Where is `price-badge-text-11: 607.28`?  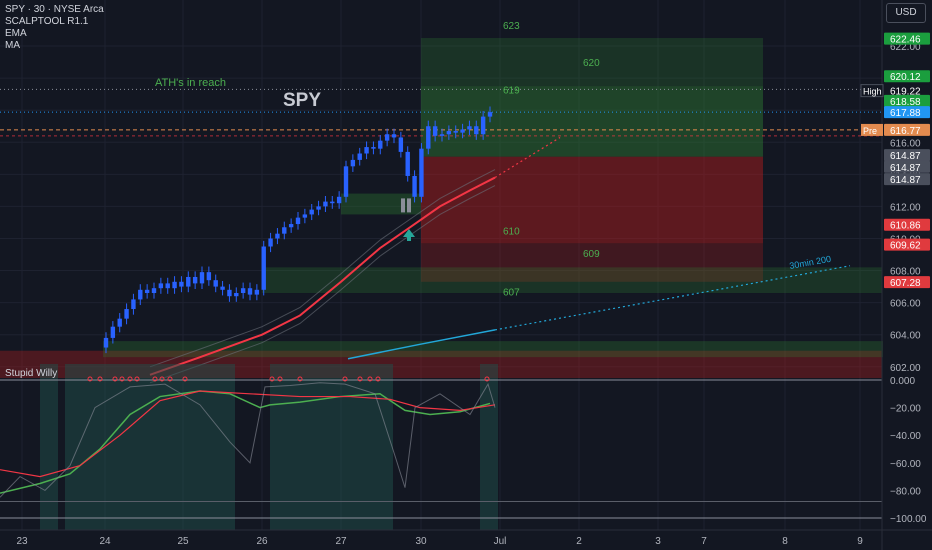 price-badge-text-11: 607.28 is located at coordinates (905, 283).